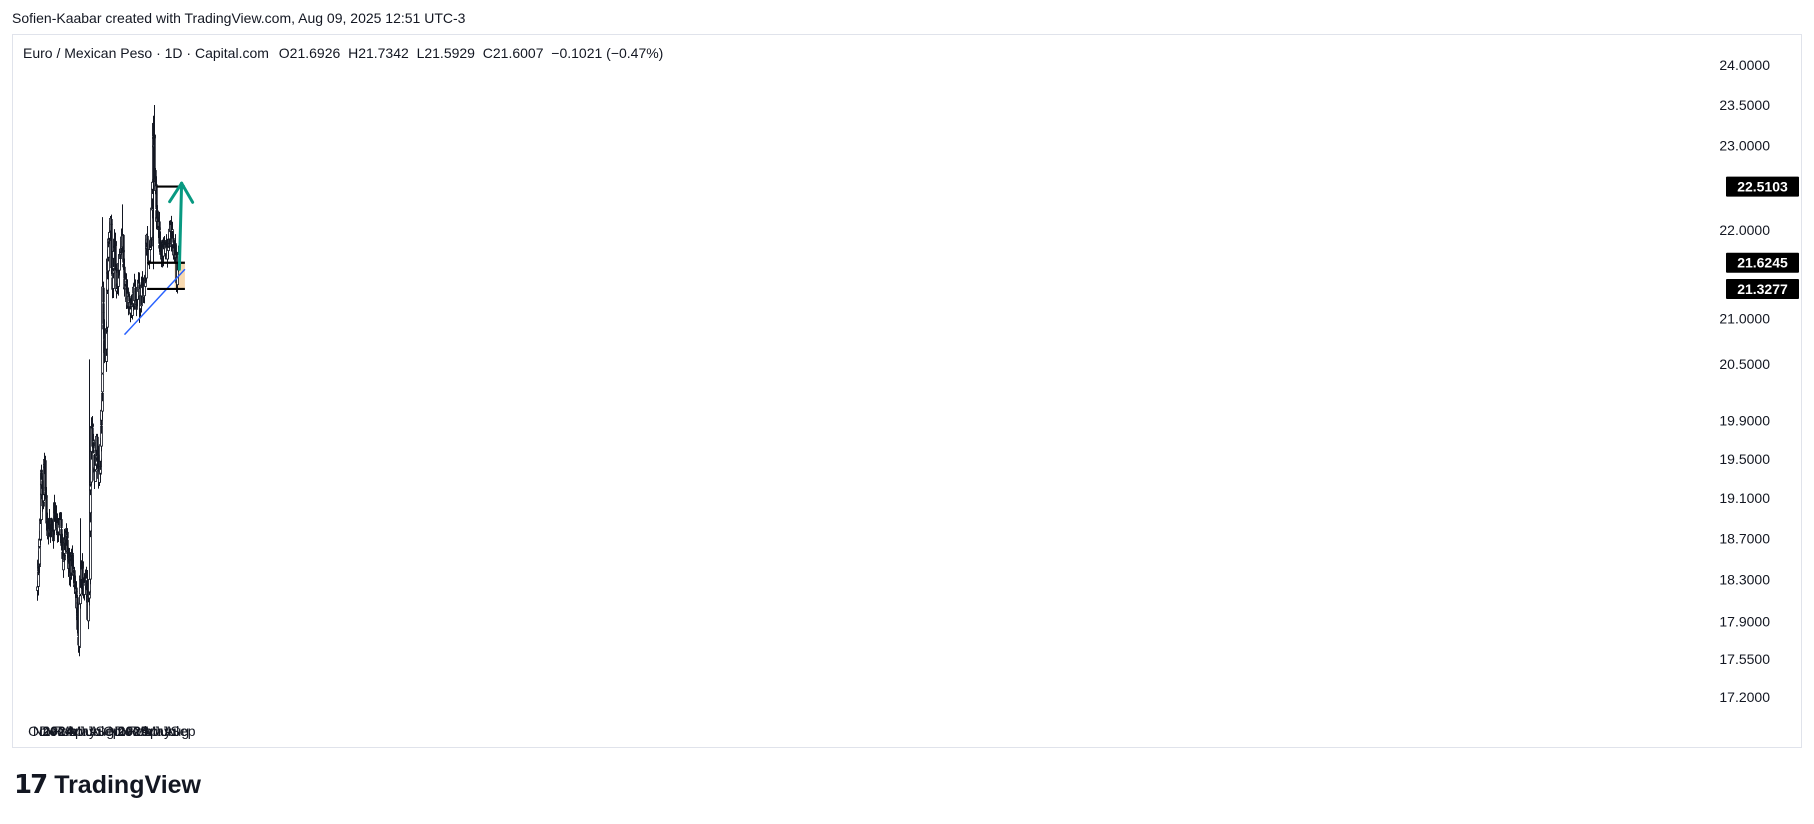 The height and width of the screenshot is (824, 1814). I want to click on timeframe: 1D, so click(173, 53).